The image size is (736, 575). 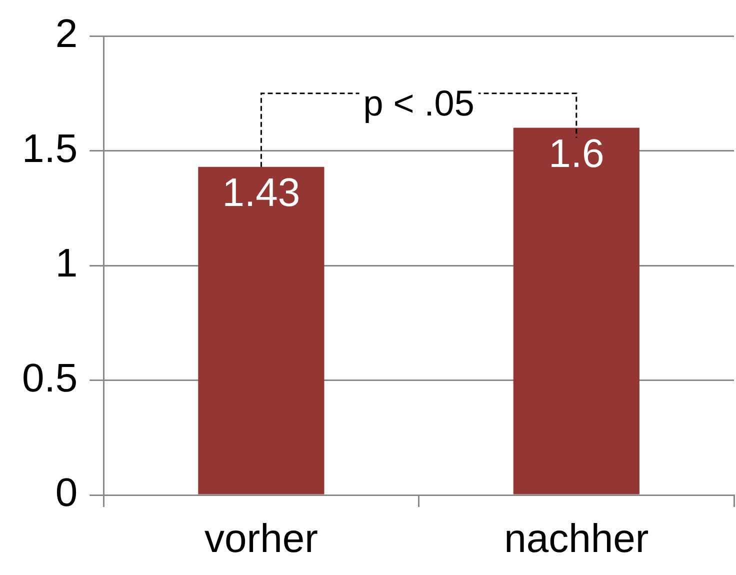 I want to click on annotation: p < .05, so click(x=418, y=103).